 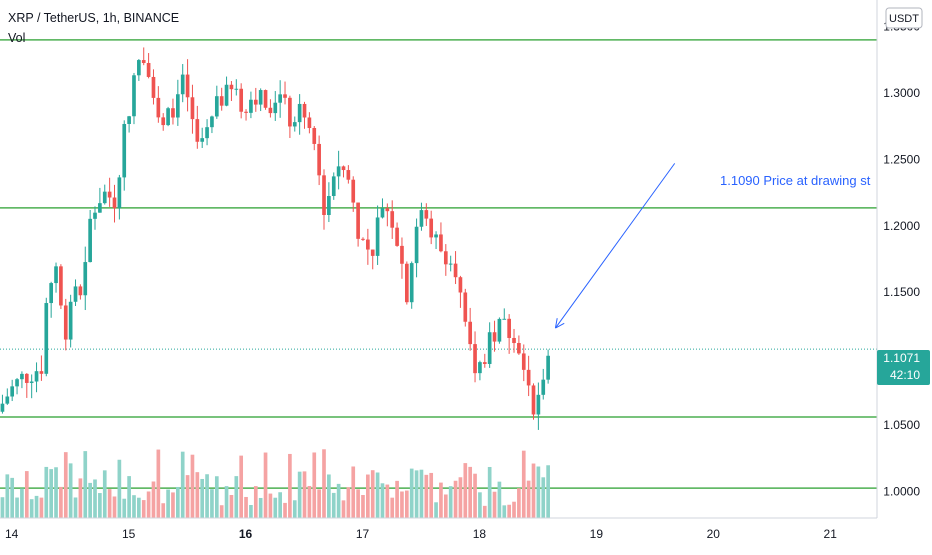 What do you see at coordinates (129, 534) in the screenshot?
I see `time-tick-label: 15` at bounding box center [129, 534].